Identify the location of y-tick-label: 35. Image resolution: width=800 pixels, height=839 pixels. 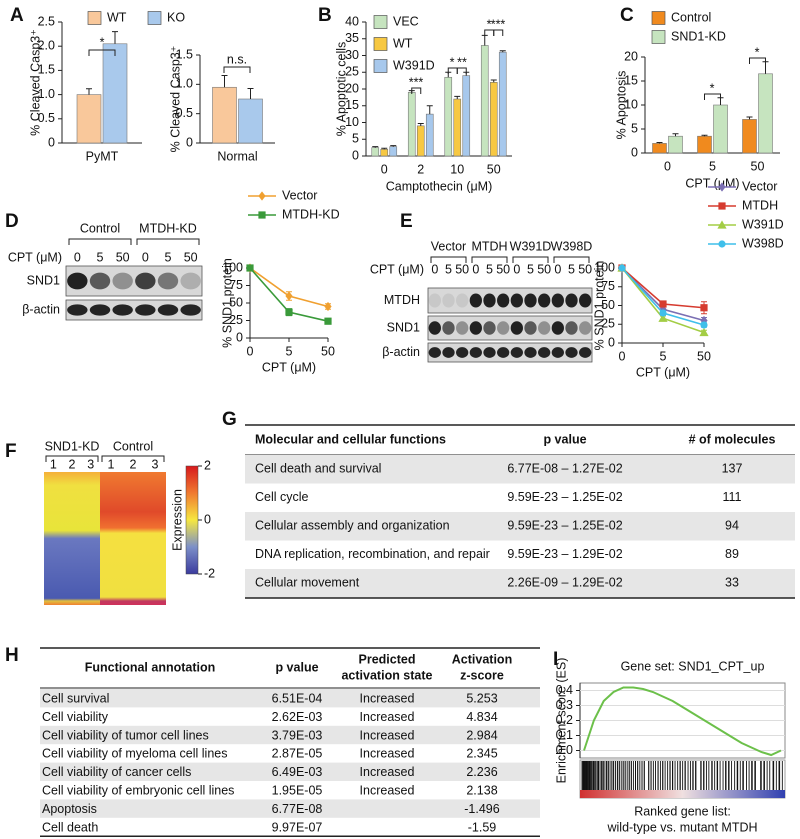
(352, 38).